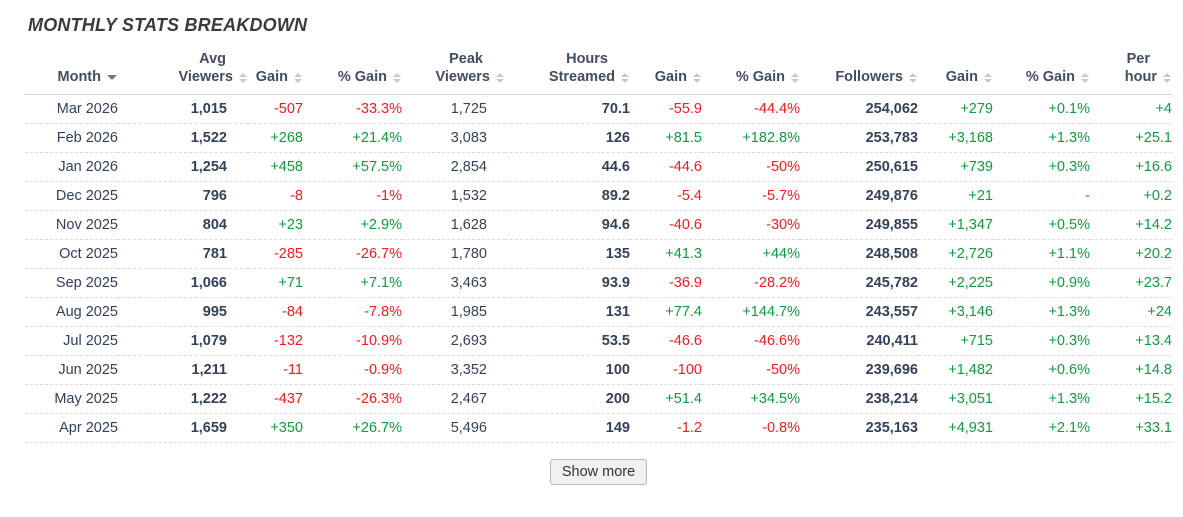  Describe the element at coordinates (71, 312) in the screenshot. I see `cell-month: Aug 2025` at that location.